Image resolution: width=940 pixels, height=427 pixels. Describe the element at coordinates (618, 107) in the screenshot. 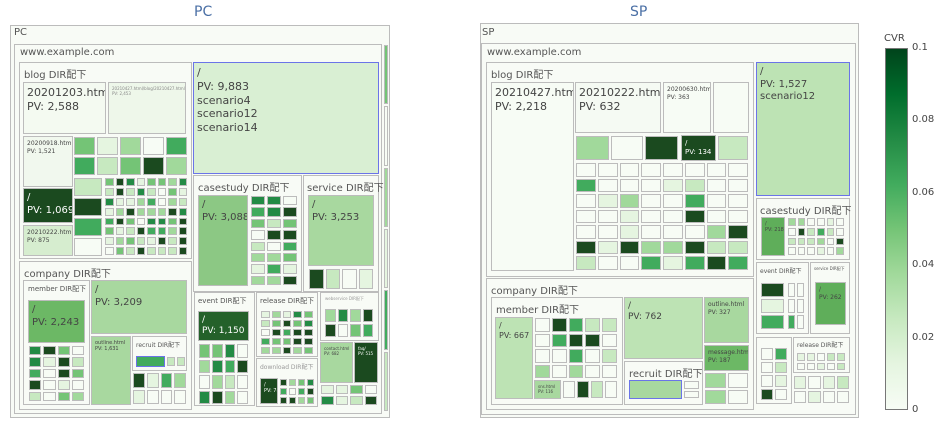

I see `tile: 20210222.html PV: 632` at that location.